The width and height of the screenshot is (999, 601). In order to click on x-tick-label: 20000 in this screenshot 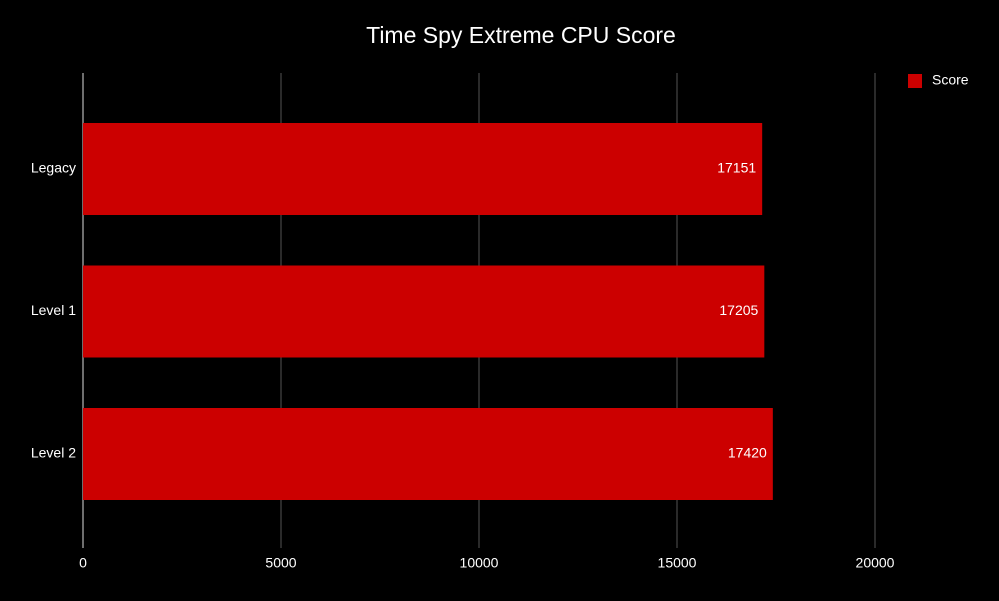, I will do `click(875, 563)`.